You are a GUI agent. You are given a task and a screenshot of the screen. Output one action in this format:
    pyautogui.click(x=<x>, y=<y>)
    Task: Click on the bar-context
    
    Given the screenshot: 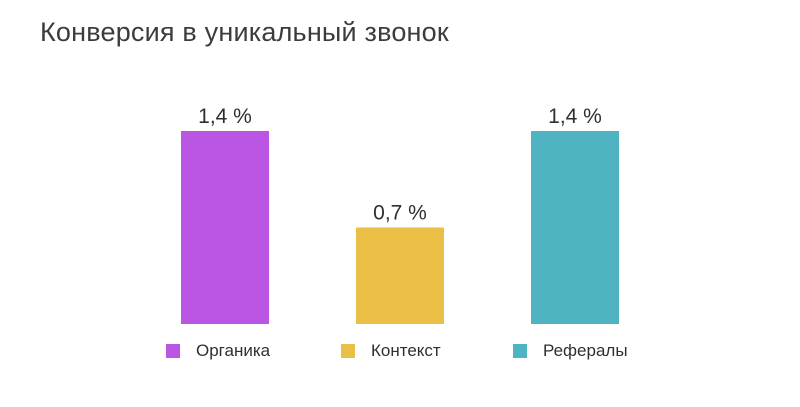 What is the action you would take?
    pyautogui.click(x=400, y=275)
    